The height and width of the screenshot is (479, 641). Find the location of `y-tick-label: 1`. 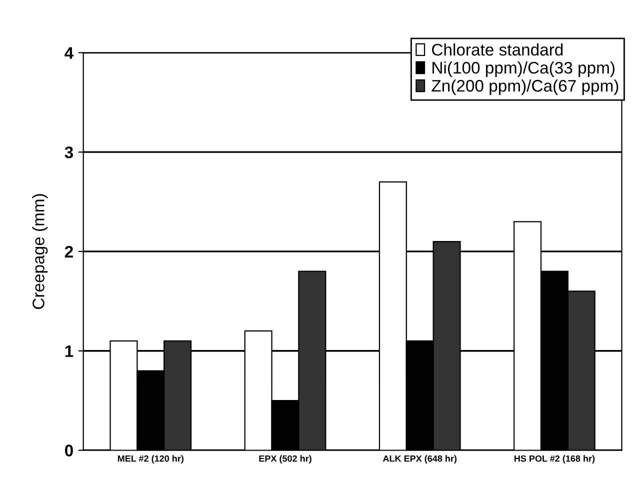

y-tick-label: 1 is located at coordinates (69, 351).